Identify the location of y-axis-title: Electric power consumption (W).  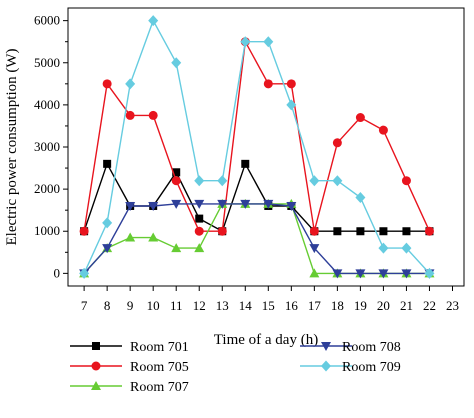
(12, 146).